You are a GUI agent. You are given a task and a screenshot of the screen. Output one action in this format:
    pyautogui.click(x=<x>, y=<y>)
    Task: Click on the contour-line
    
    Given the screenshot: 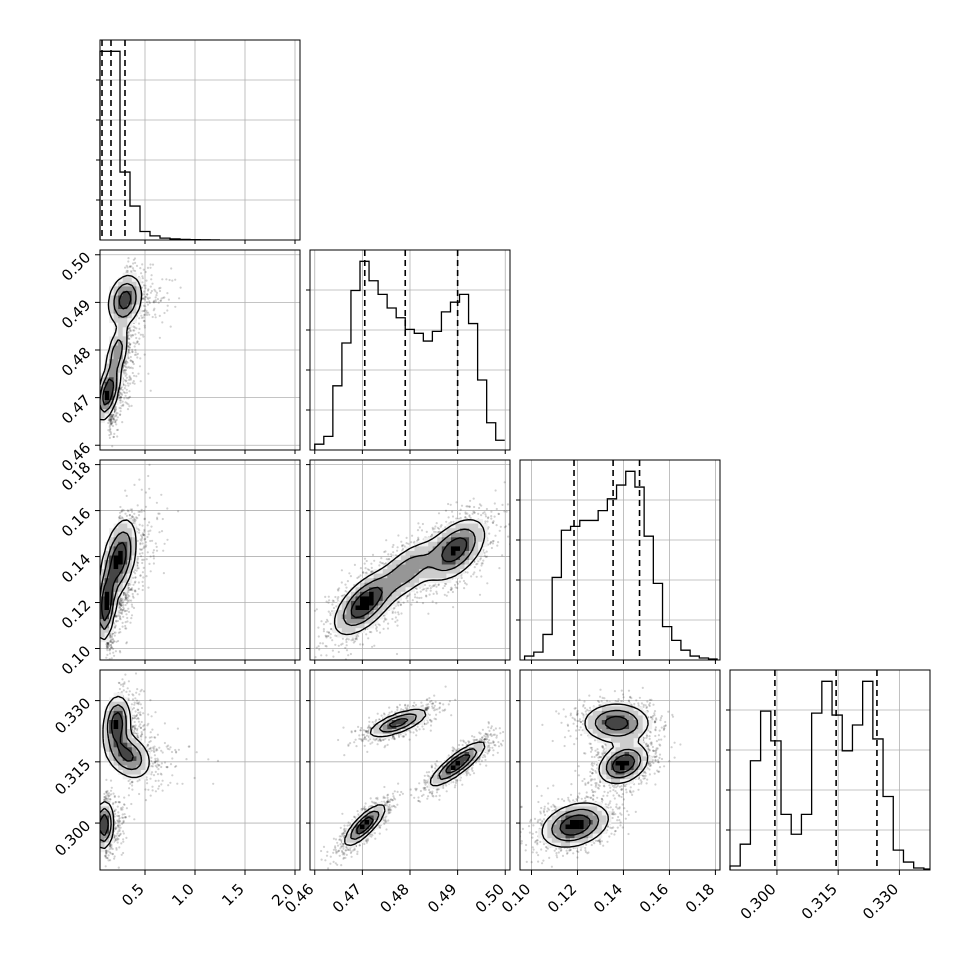 What is the action you would take?
    pyautogui.click(x=117, y=348)
    